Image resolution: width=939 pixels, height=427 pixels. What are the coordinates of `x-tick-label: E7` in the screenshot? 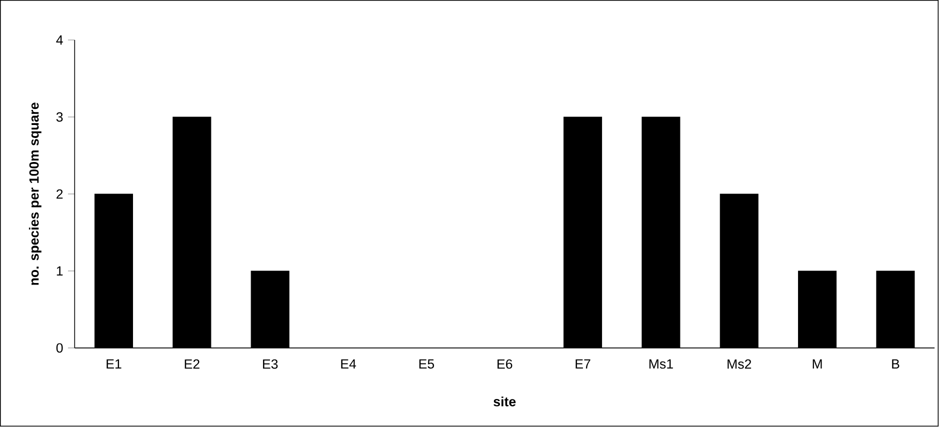 It's located at (583, 364).